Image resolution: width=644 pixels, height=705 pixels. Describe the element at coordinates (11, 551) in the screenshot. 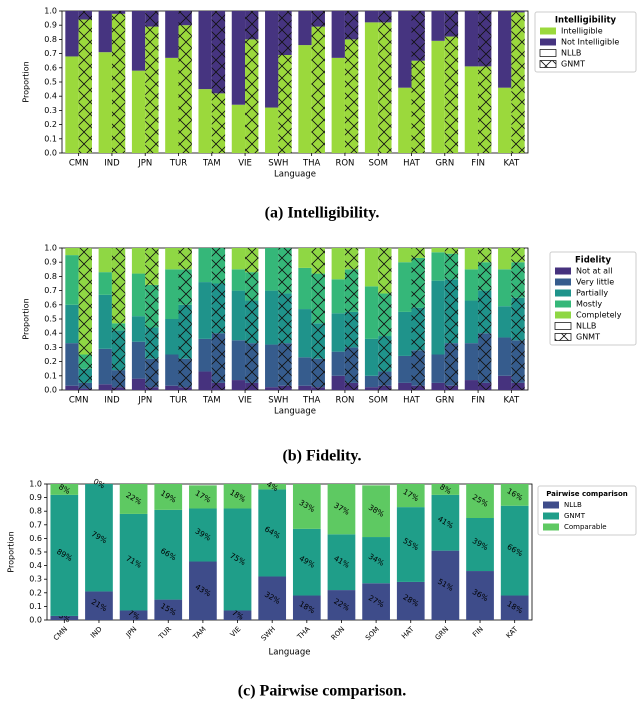

I see `y-axis-label: Proportion` at that location.